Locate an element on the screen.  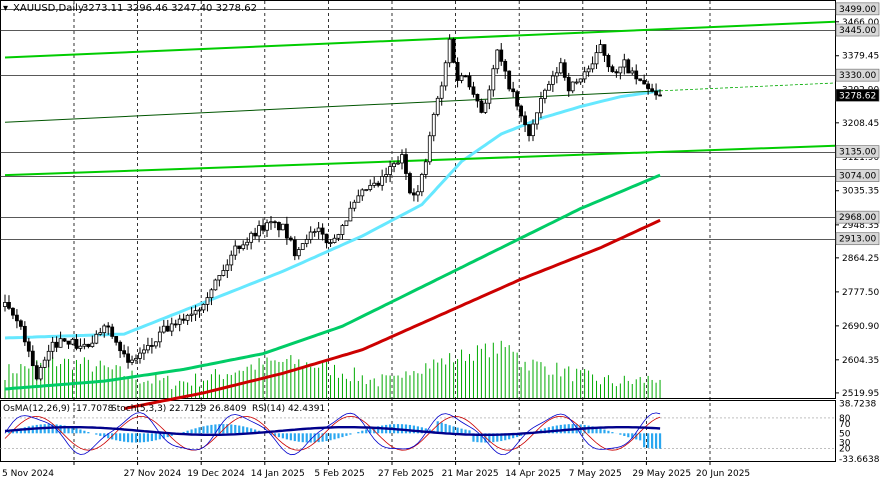
price-tick-label: 3035.35 is located at coordinates (860, 192).